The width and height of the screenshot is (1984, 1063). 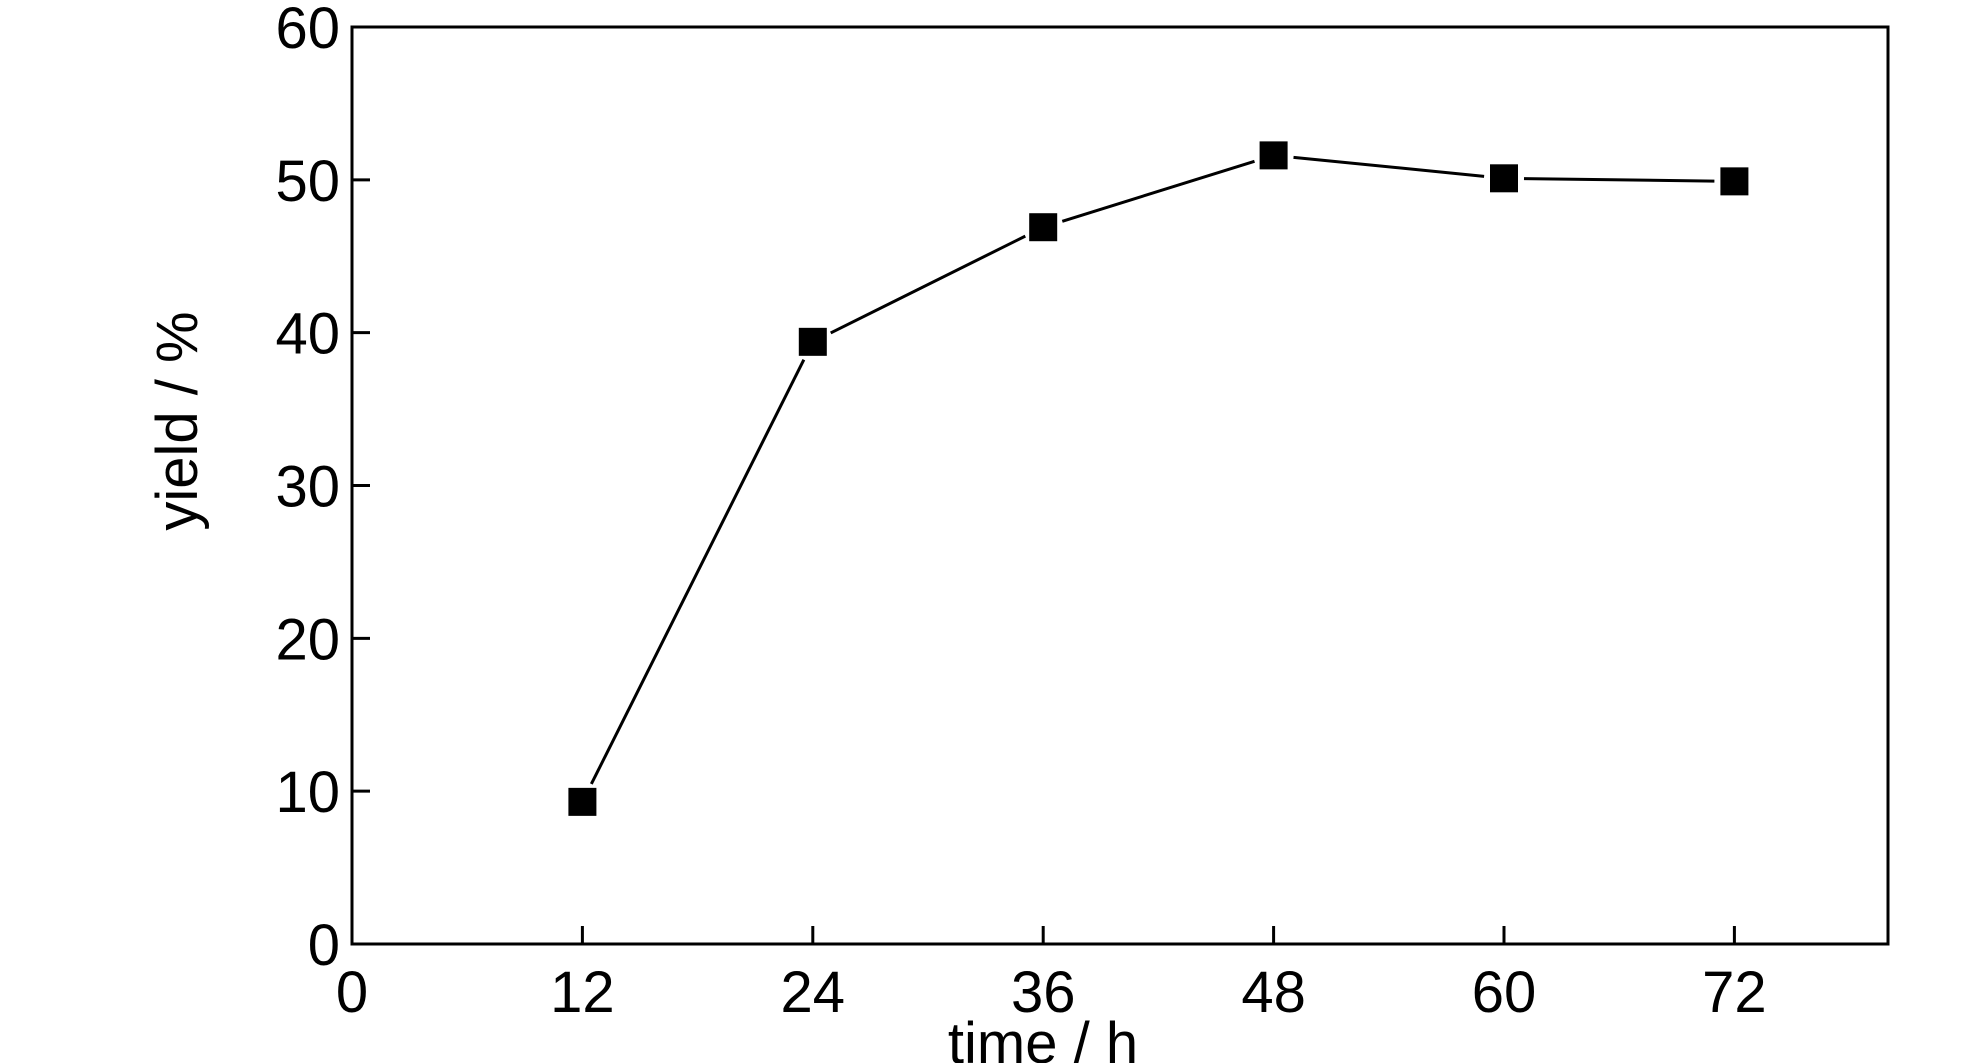 What do you see at coordinates (307, 334) in the screenshot?
I see `y-tick-label: 40` at bounding box center [307, 334].